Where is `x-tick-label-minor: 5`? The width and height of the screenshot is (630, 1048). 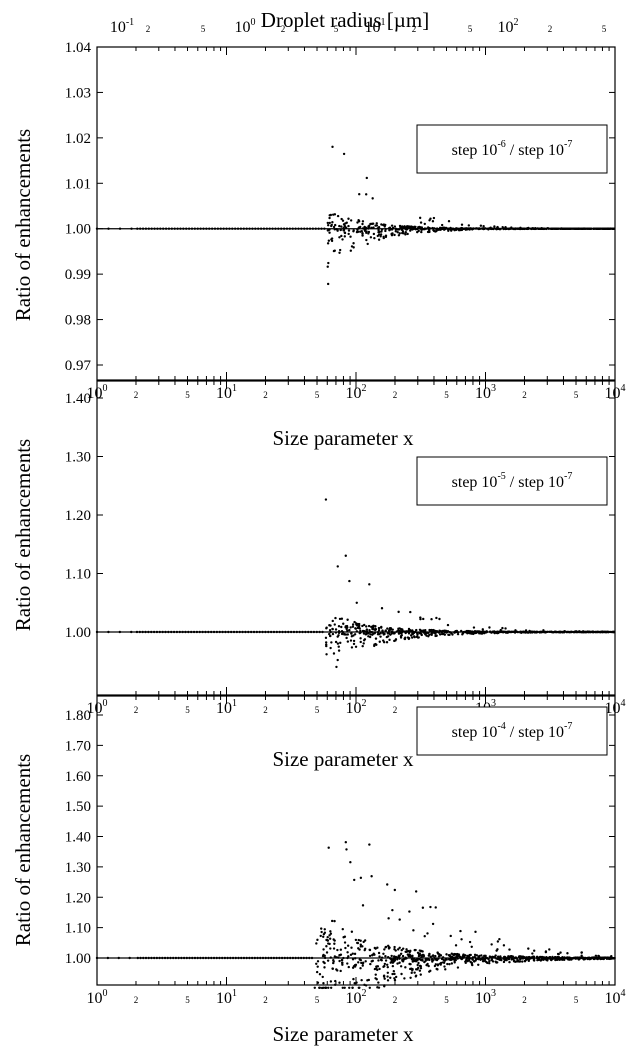 x-tick-label-minor: 5 is located at coordinates (317, 395).